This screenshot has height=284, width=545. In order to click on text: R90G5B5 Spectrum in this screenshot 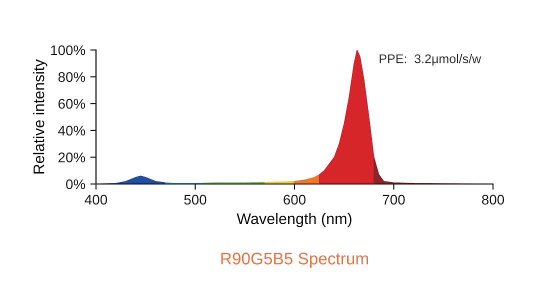, I will do `click(294, 260)`.